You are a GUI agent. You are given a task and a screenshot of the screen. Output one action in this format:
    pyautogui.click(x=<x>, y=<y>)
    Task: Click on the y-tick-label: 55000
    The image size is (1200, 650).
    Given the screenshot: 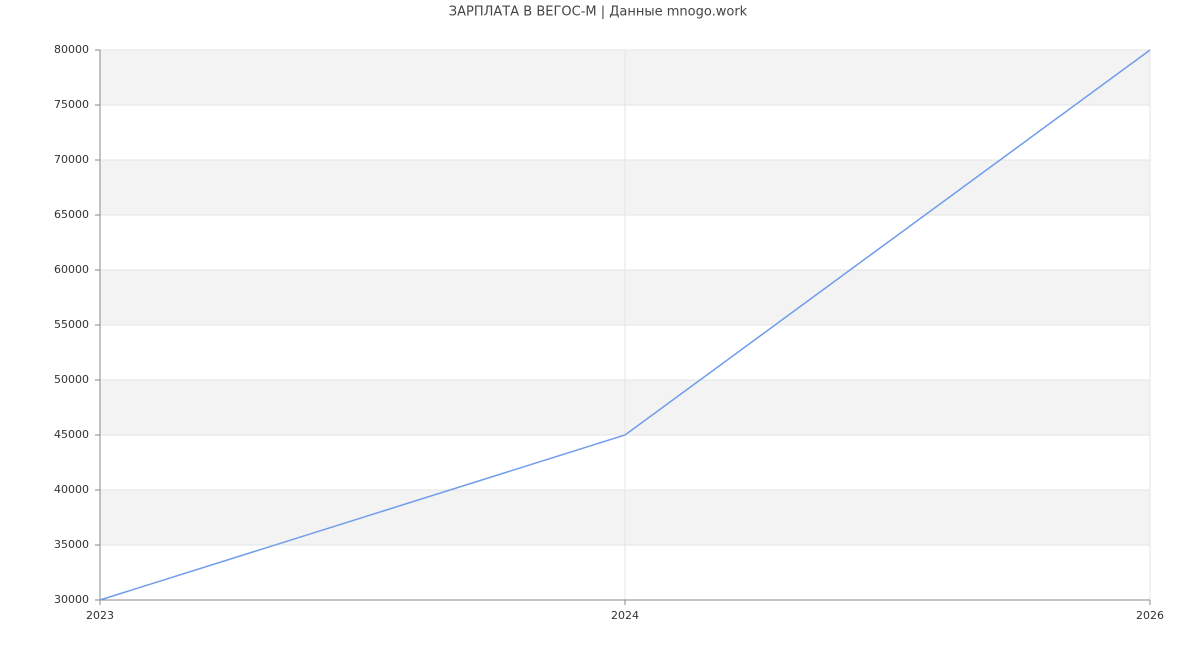 What is the action you would take?
    pyautogui.click(x=71, y=324)
    